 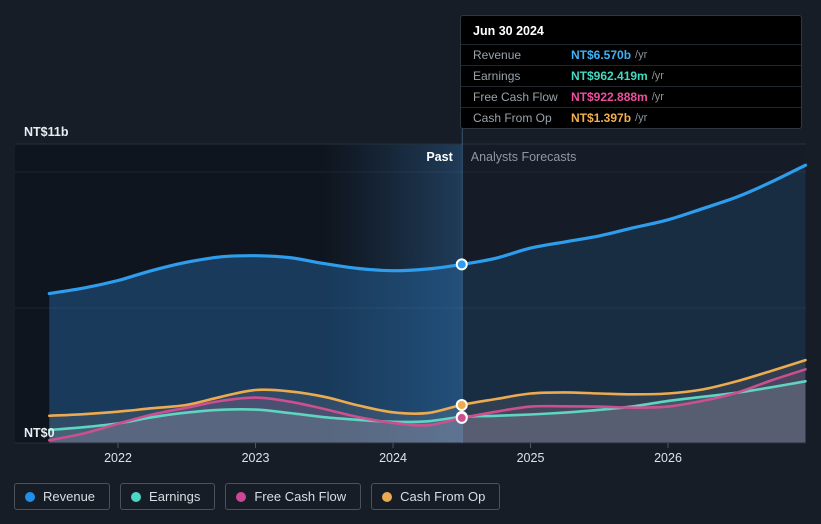 I want to click on tooltip-row-free-cash-flow: Free Cash Flow NT$922.888m /yr, so click(x=631, y=96).